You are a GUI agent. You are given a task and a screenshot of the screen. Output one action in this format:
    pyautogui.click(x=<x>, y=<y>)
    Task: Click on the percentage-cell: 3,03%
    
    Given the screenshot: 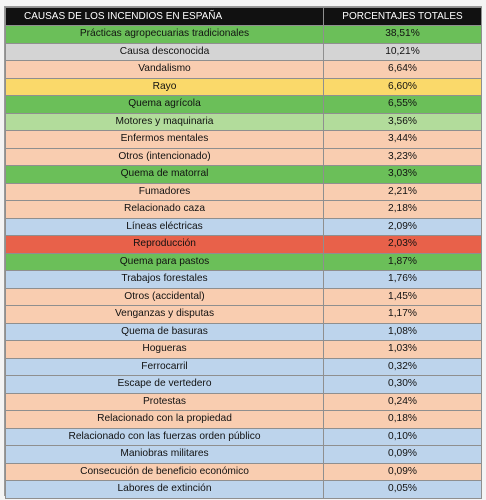 What is the action you would take?
    pyautogui.click(x=402, y=174)
    